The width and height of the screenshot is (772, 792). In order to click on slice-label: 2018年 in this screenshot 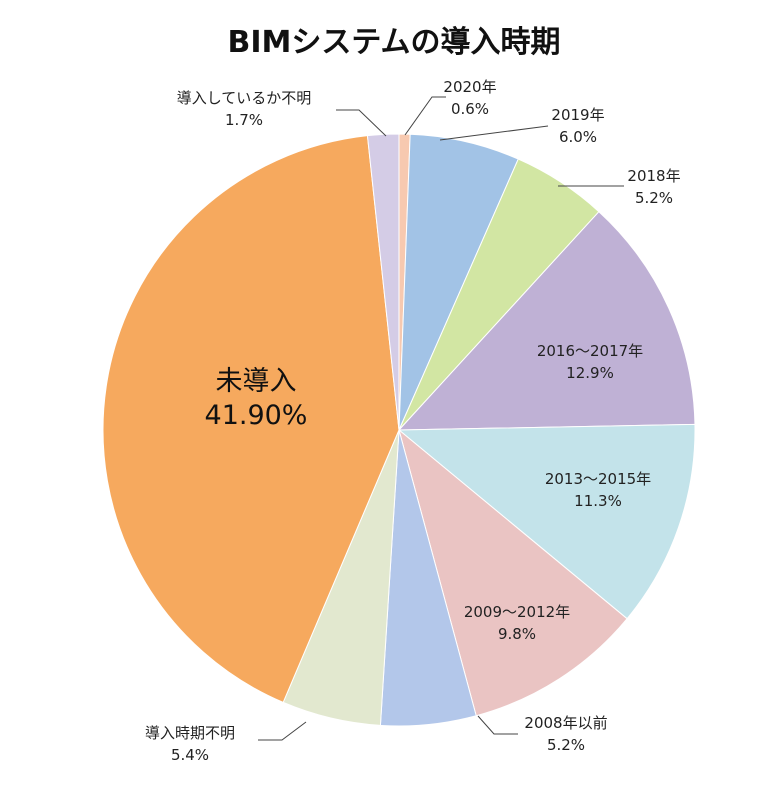, I will do `click(653, 176)`.